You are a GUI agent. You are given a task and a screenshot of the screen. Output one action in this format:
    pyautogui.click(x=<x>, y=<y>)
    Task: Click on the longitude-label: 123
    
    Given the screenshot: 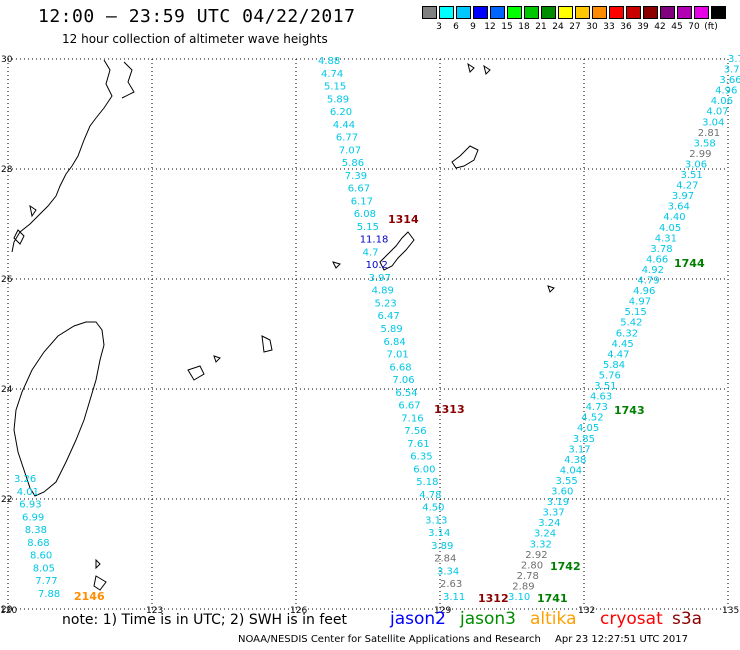 What is the action you would take?
    pyautogui.click(x=154, y=611)
    